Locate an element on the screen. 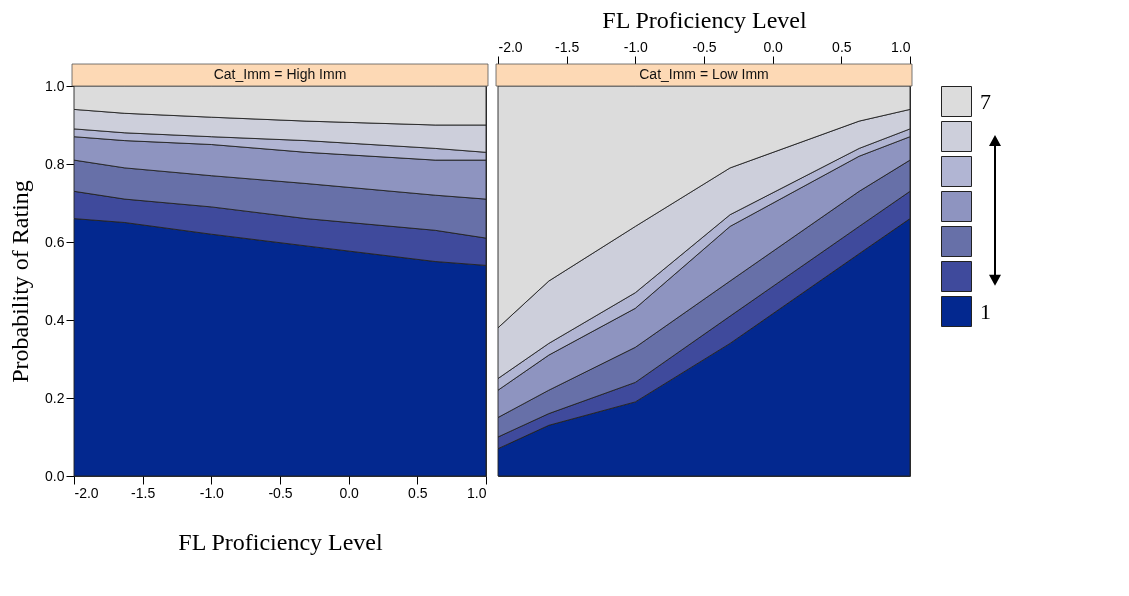 Image resolution: width=1129 pixels, height=596 pixels. chart-title: Cat_Imm = Low Imm is located at coordinates (704, 74).